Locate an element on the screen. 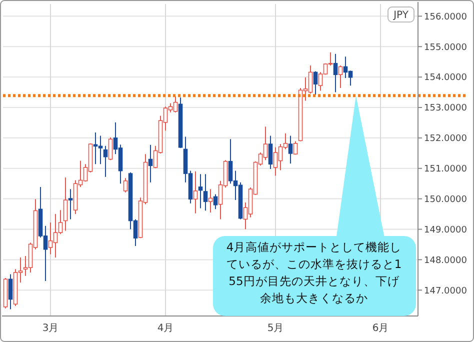 The height and width of the screenshot is (342, 474). y-tick-label: 153.0000 is located at coordinates (446, 109).